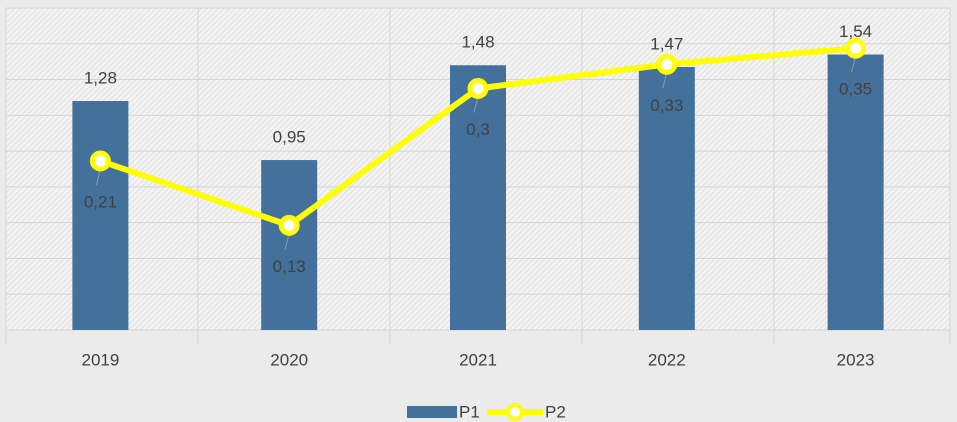 This screenshot has width=957, height=422. I want to click on data-label: 1,54, so click(855, 31).